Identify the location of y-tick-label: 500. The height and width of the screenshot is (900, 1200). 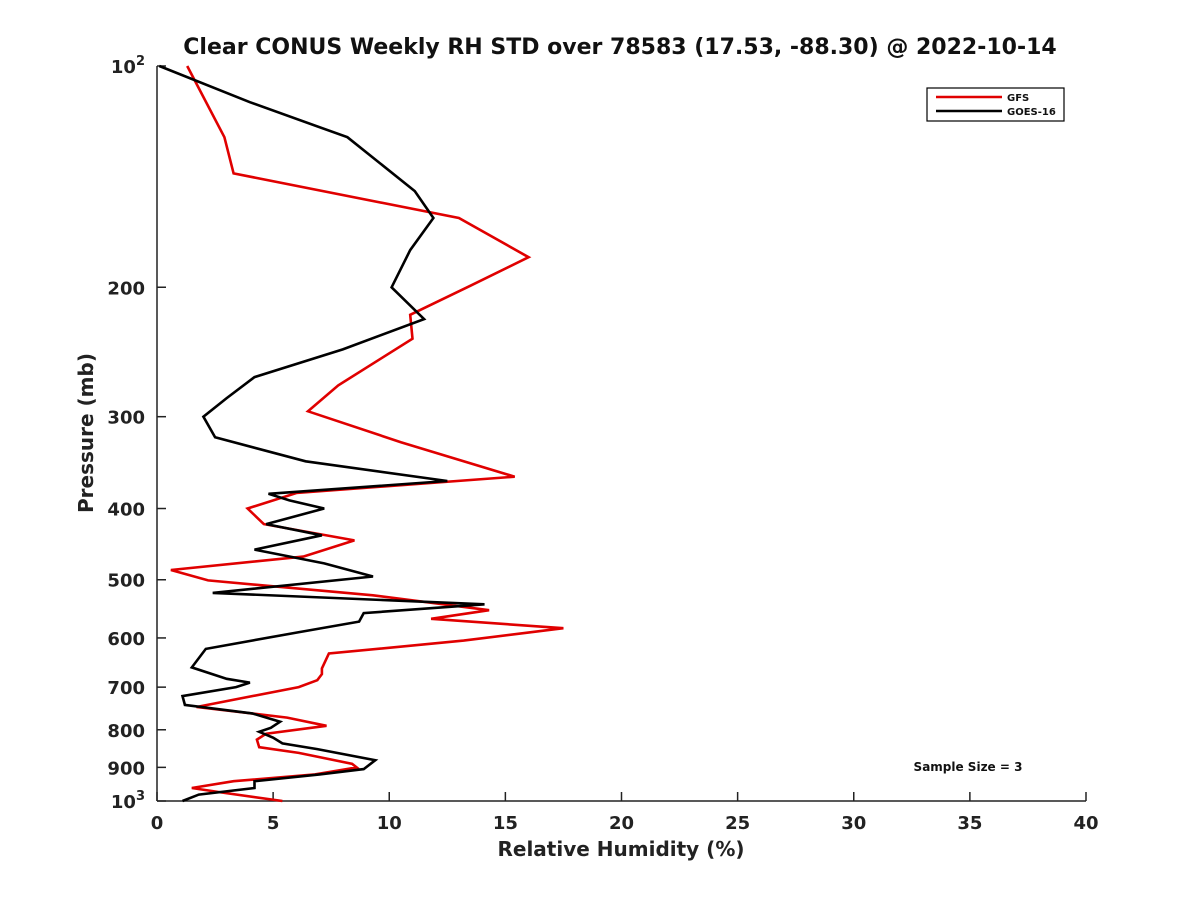
(126, 581).